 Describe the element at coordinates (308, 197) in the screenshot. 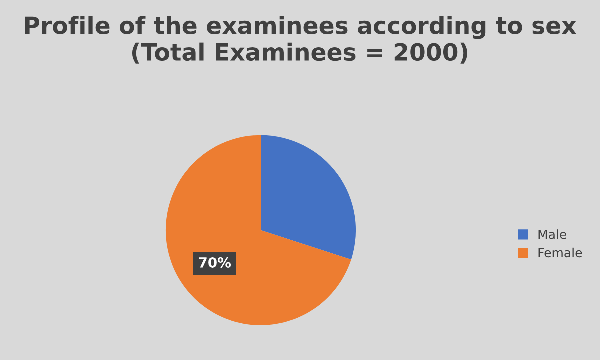

I see `pie-slice` at that location.